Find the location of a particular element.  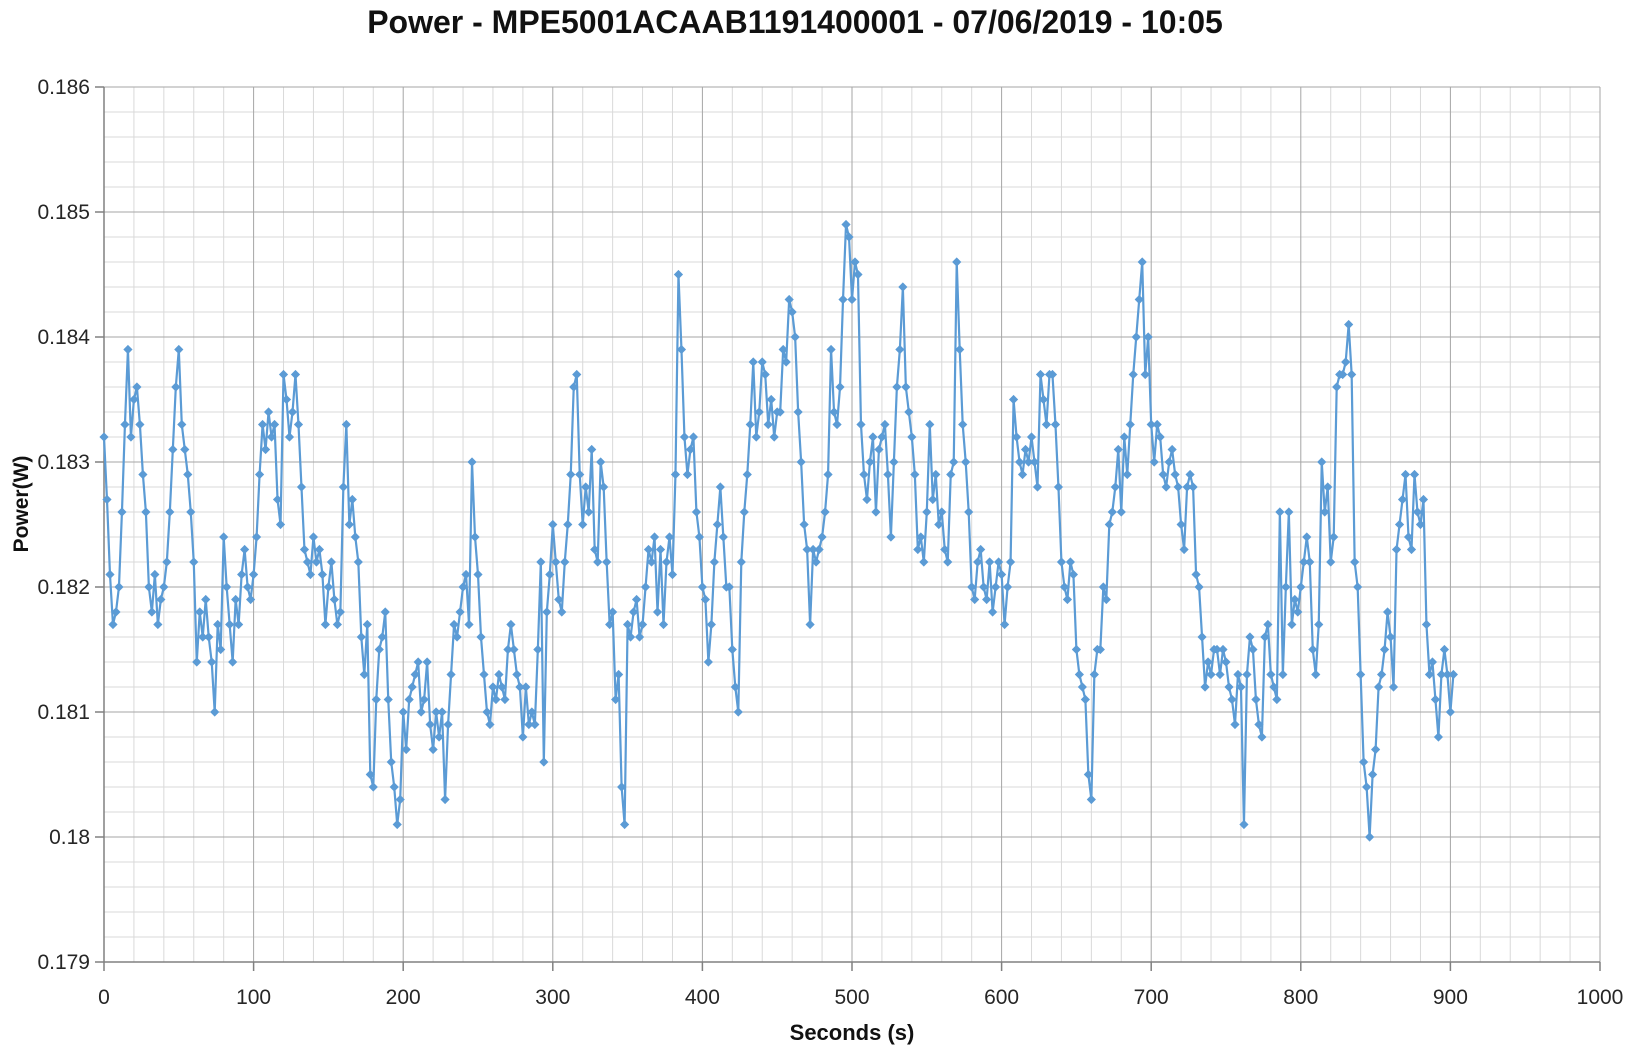

x-tick-label: 900 is located at coordinates (1450, 997).